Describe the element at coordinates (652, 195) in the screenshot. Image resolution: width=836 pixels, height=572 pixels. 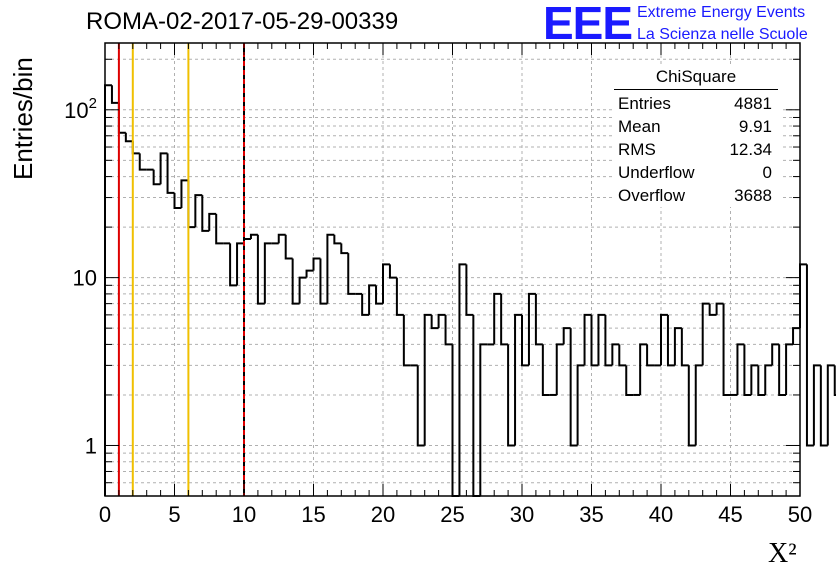
I see `stats-label: Overflow` at that location.